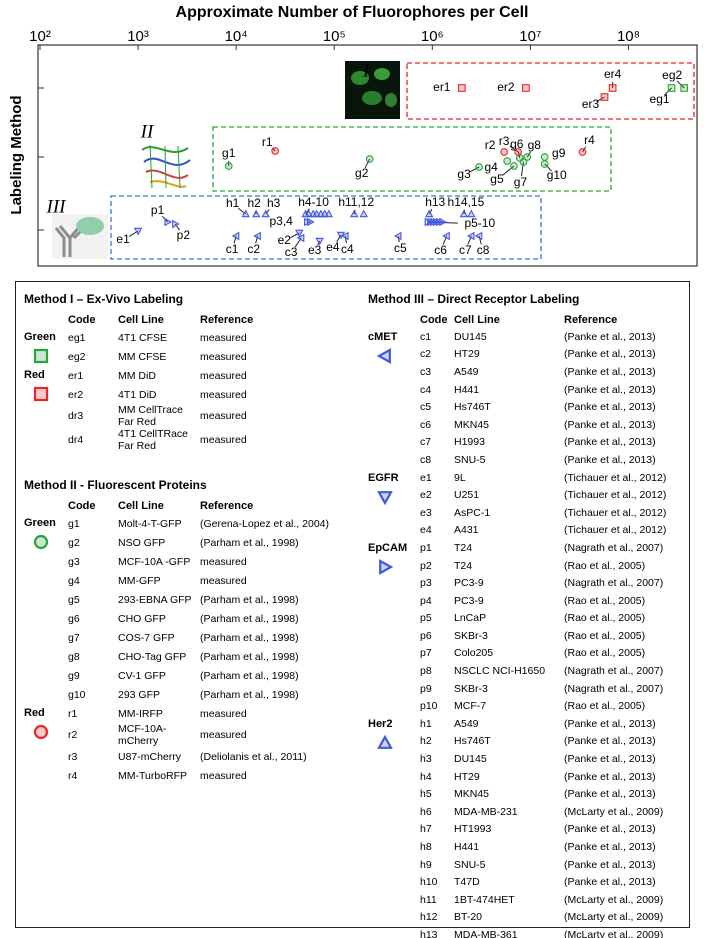 The image size is (704, 938). I want to click on table-row: h12 BT-20 (McLarty et al., 2009), so click(517, 918).